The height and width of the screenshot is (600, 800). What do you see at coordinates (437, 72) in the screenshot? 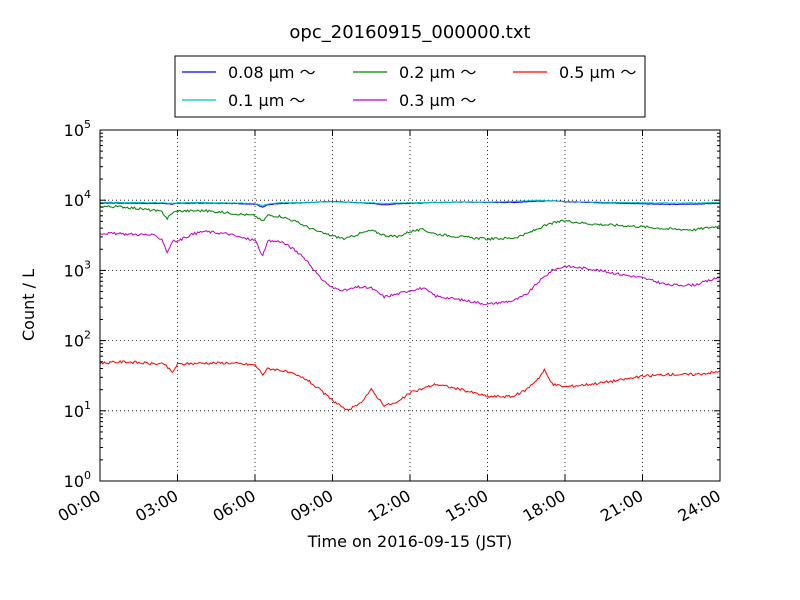
I see `legend-label-2: 0.2 μm ～` at bounding box center [437, 72].